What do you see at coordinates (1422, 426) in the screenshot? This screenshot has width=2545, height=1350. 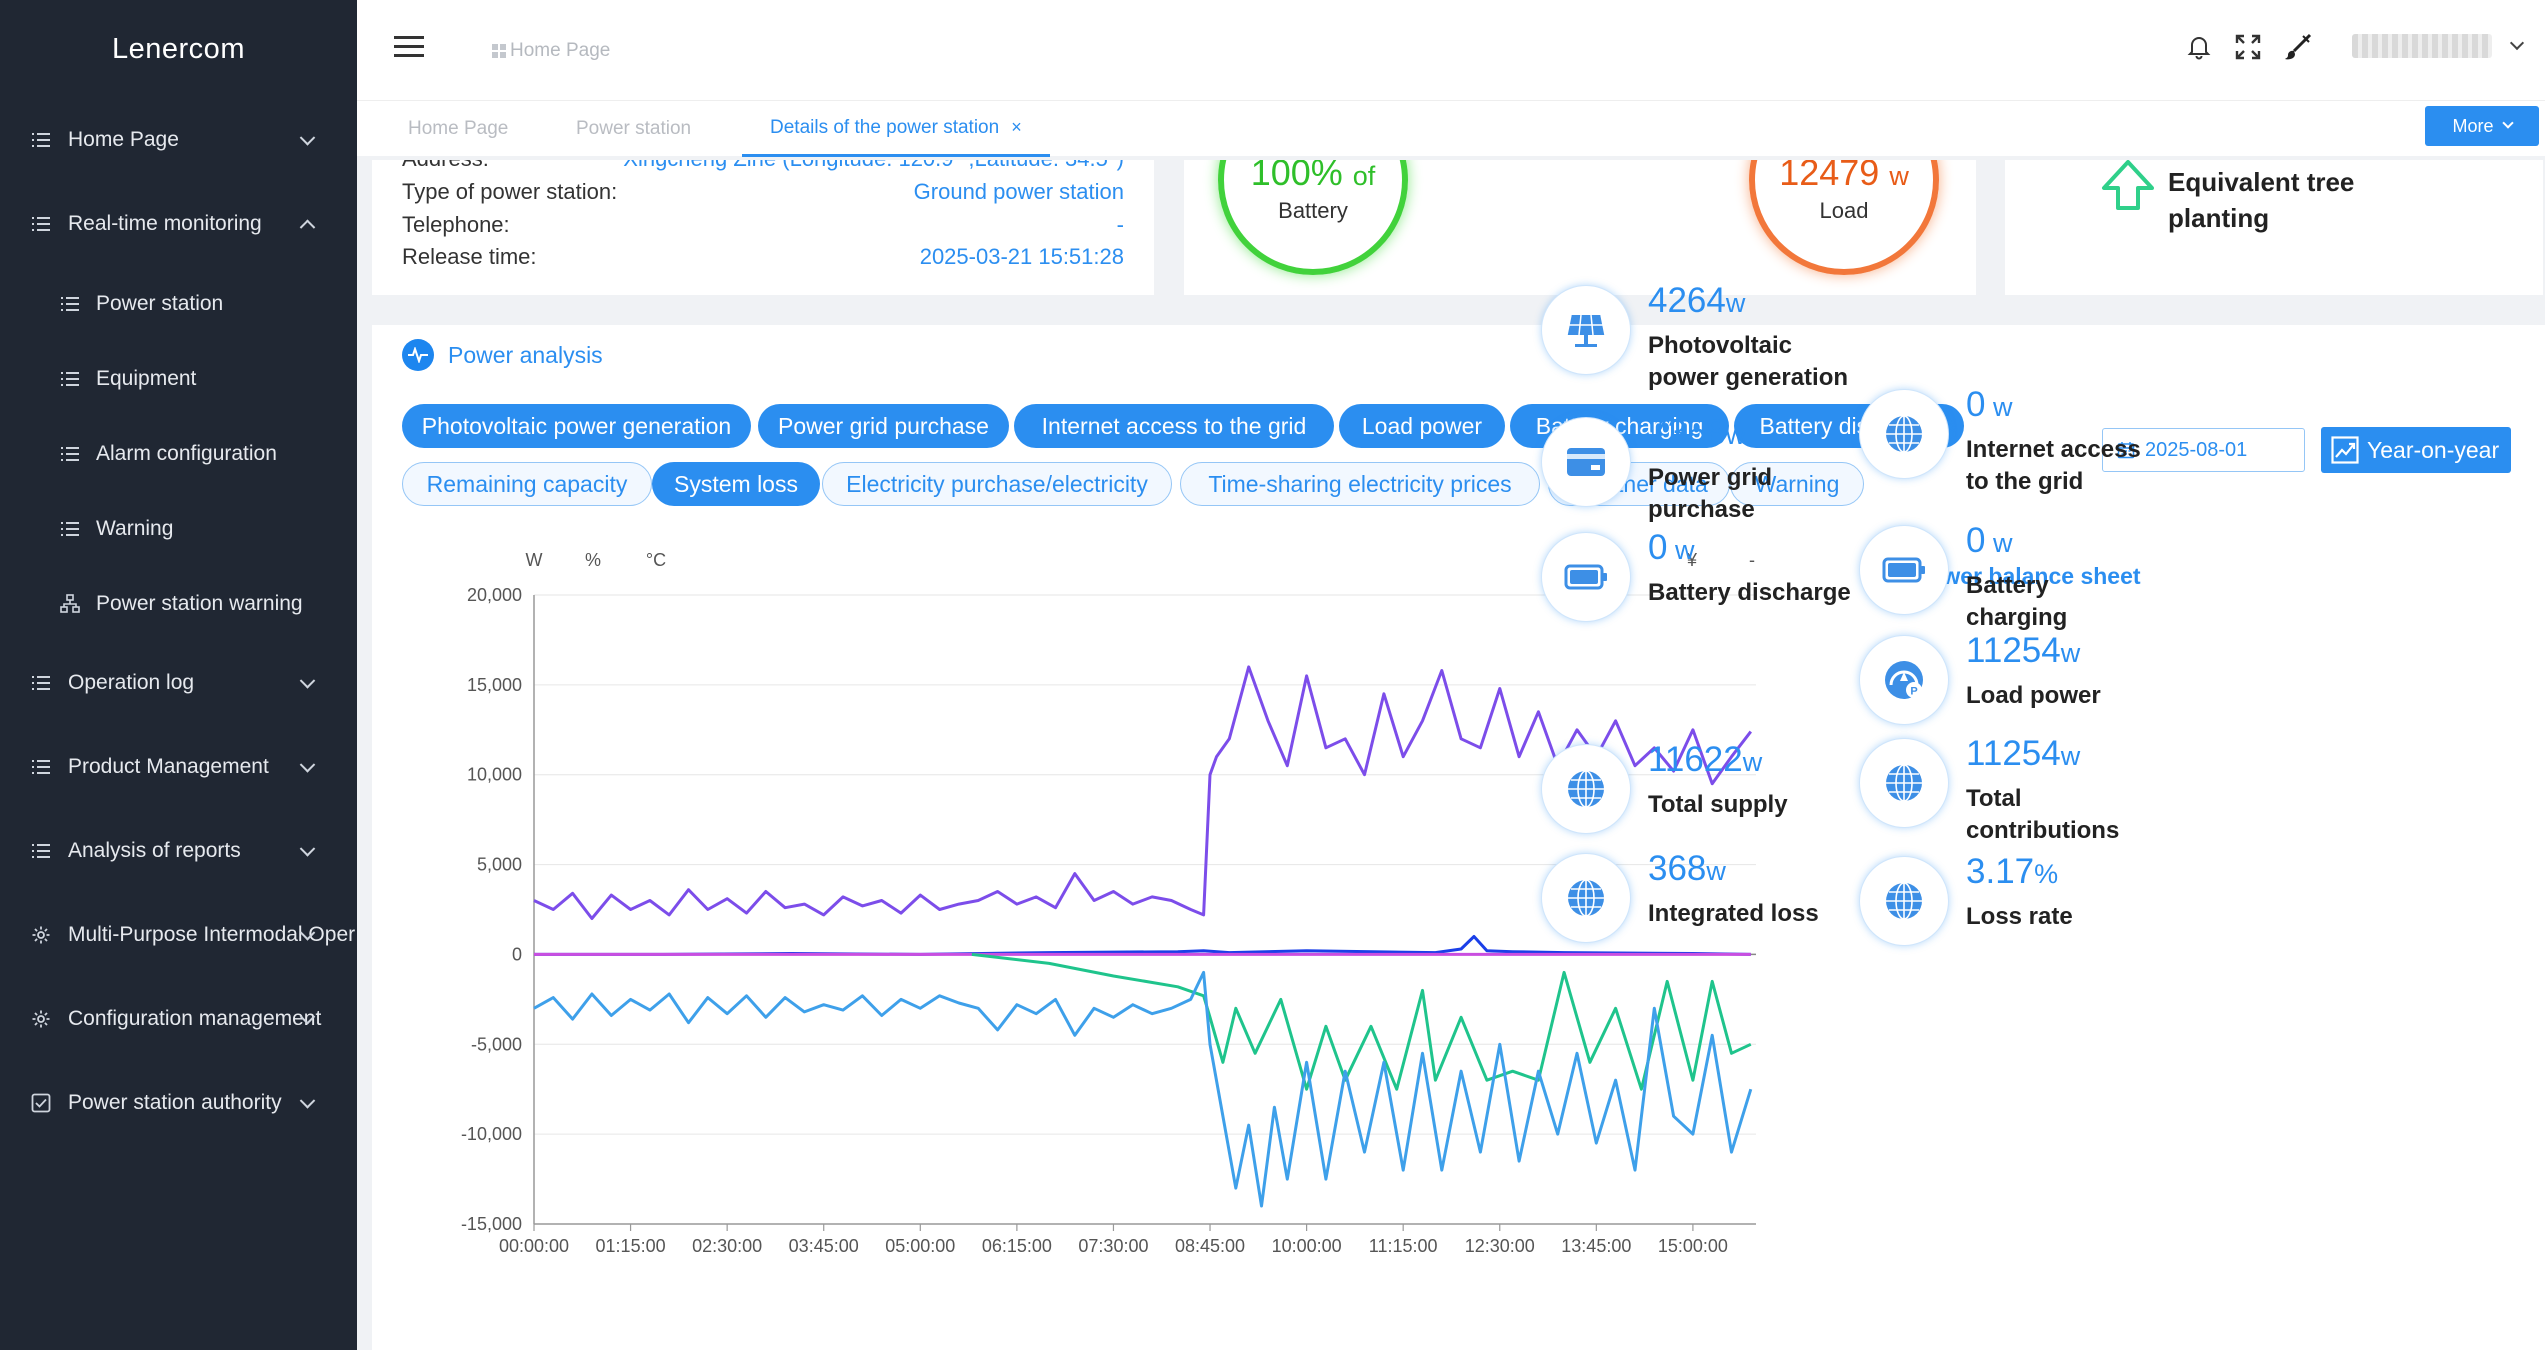 I see `filter-load-power: Load power` at bounding box center [1422, 426].